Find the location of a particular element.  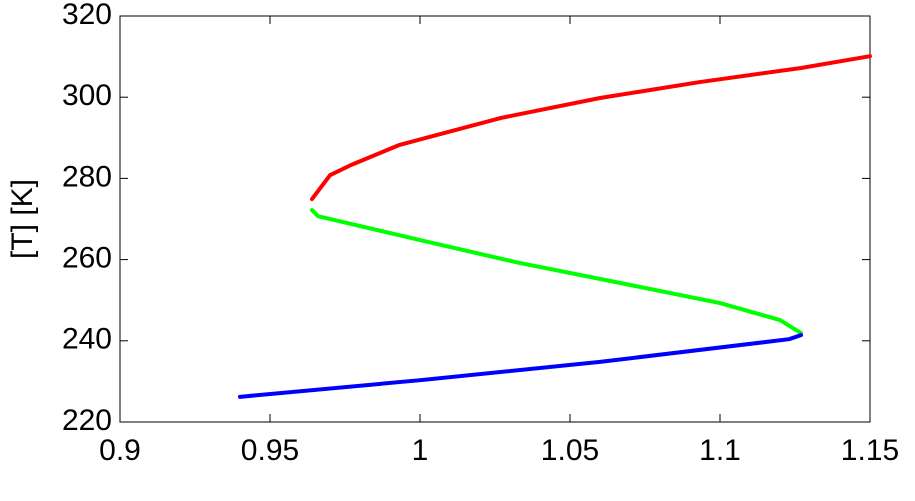

x-tick-label: 1 is located at coordinates (420, 450).